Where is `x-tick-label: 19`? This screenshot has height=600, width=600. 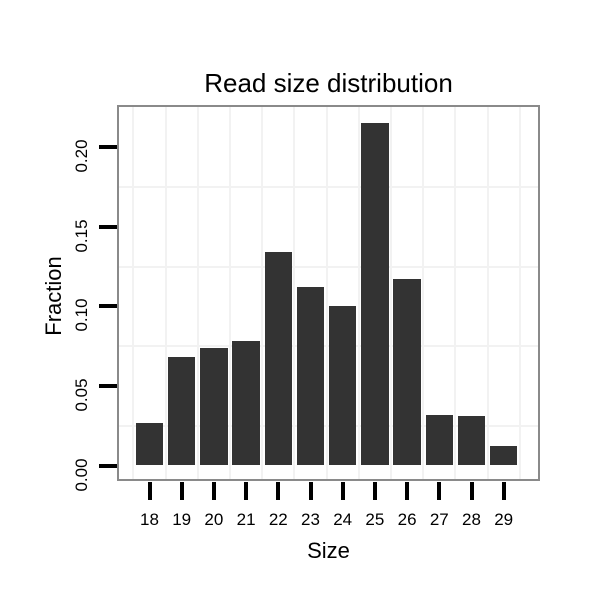 x-tick-label: 19 is located at coordinates (182, 519).